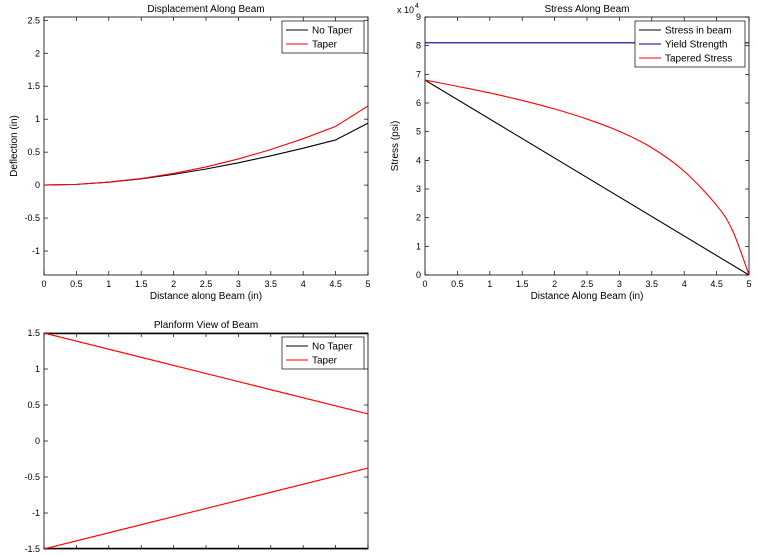 Image resolution: width=758 pixels, height=555 pixels. What do you see at coordinates (417, 6) in the screenshot?
I see `y-multiplier-exponent: 4` at bounding box center [417, 6].